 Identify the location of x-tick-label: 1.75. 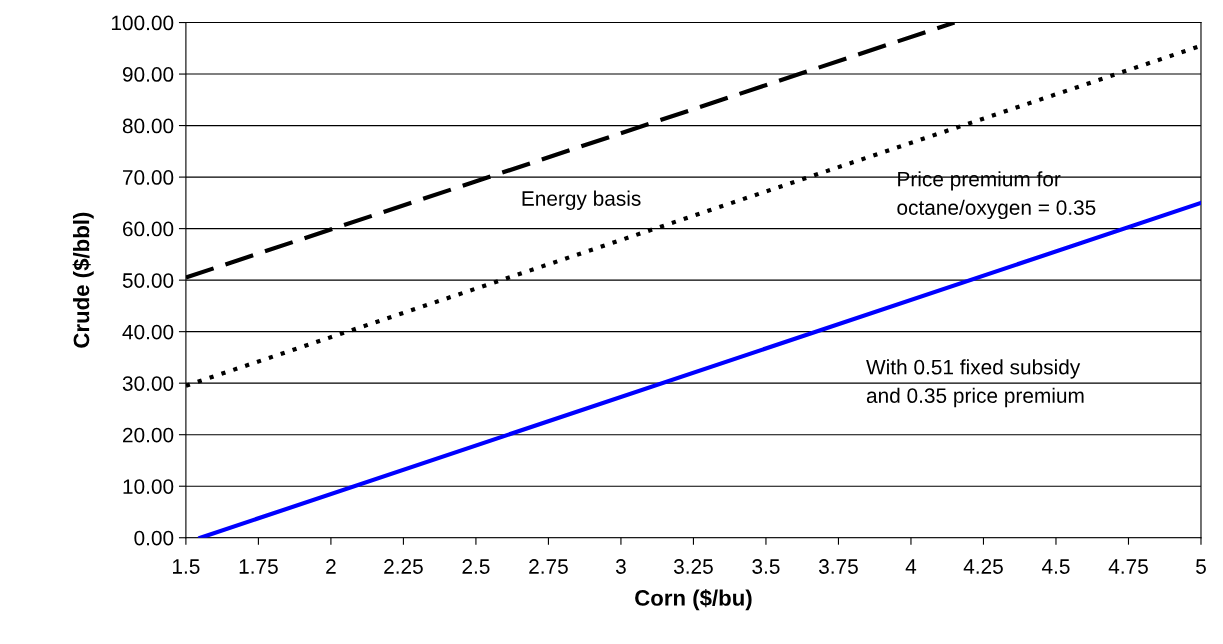
(258, 566).